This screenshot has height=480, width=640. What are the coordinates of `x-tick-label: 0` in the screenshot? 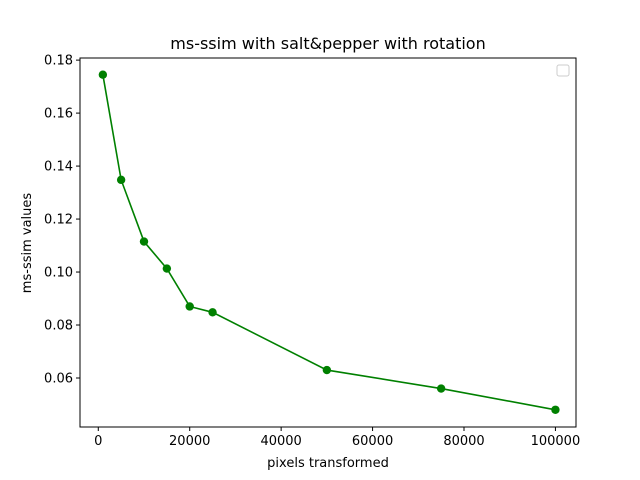 It's located at (98, 441).